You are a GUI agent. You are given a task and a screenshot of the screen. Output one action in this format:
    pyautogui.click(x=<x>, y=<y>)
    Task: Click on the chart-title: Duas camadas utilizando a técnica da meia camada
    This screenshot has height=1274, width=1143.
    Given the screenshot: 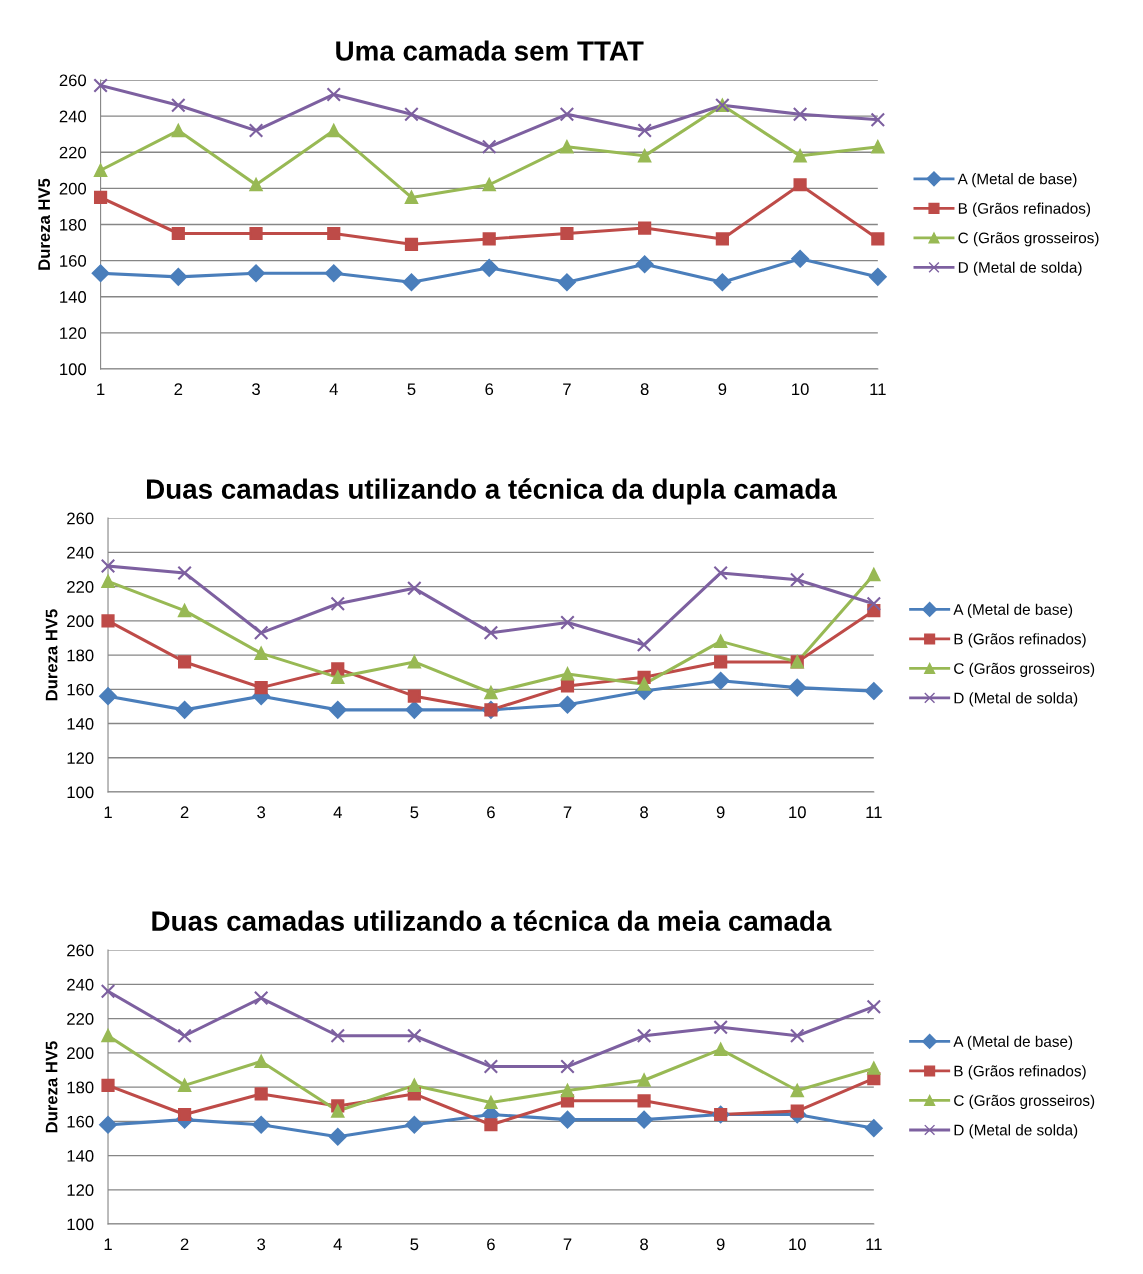 What is the action you would take?
    pyautogui.click(x=492, y=920)
    